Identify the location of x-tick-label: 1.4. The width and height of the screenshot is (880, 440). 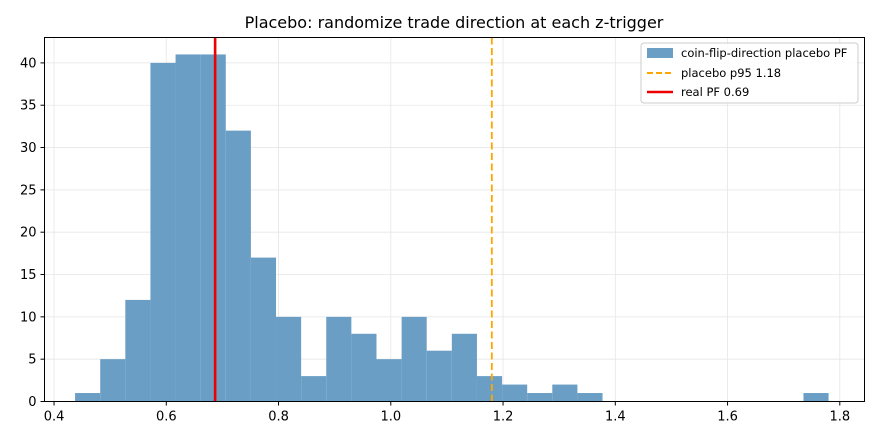
(615, 417).